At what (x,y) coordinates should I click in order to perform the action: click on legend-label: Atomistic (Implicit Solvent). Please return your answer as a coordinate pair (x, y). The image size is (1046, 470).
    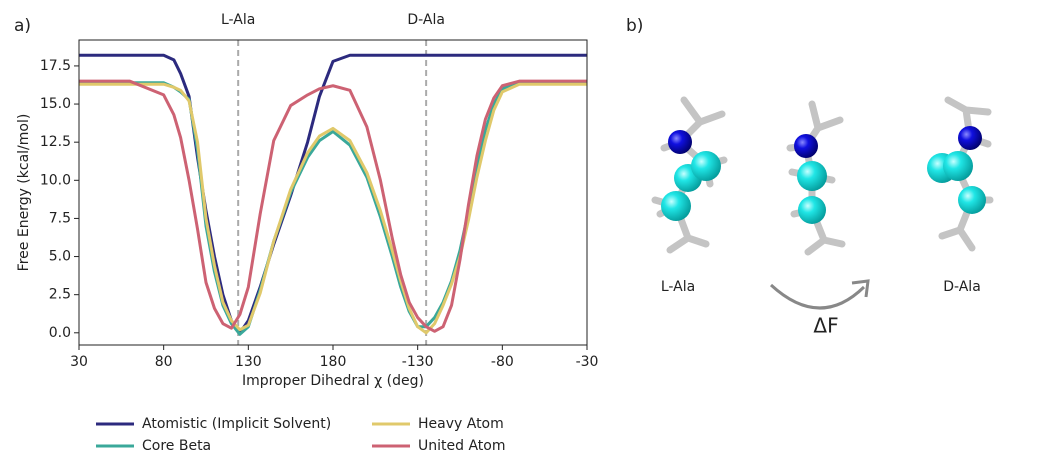
    Looking at the image, I should click on (236, 424).